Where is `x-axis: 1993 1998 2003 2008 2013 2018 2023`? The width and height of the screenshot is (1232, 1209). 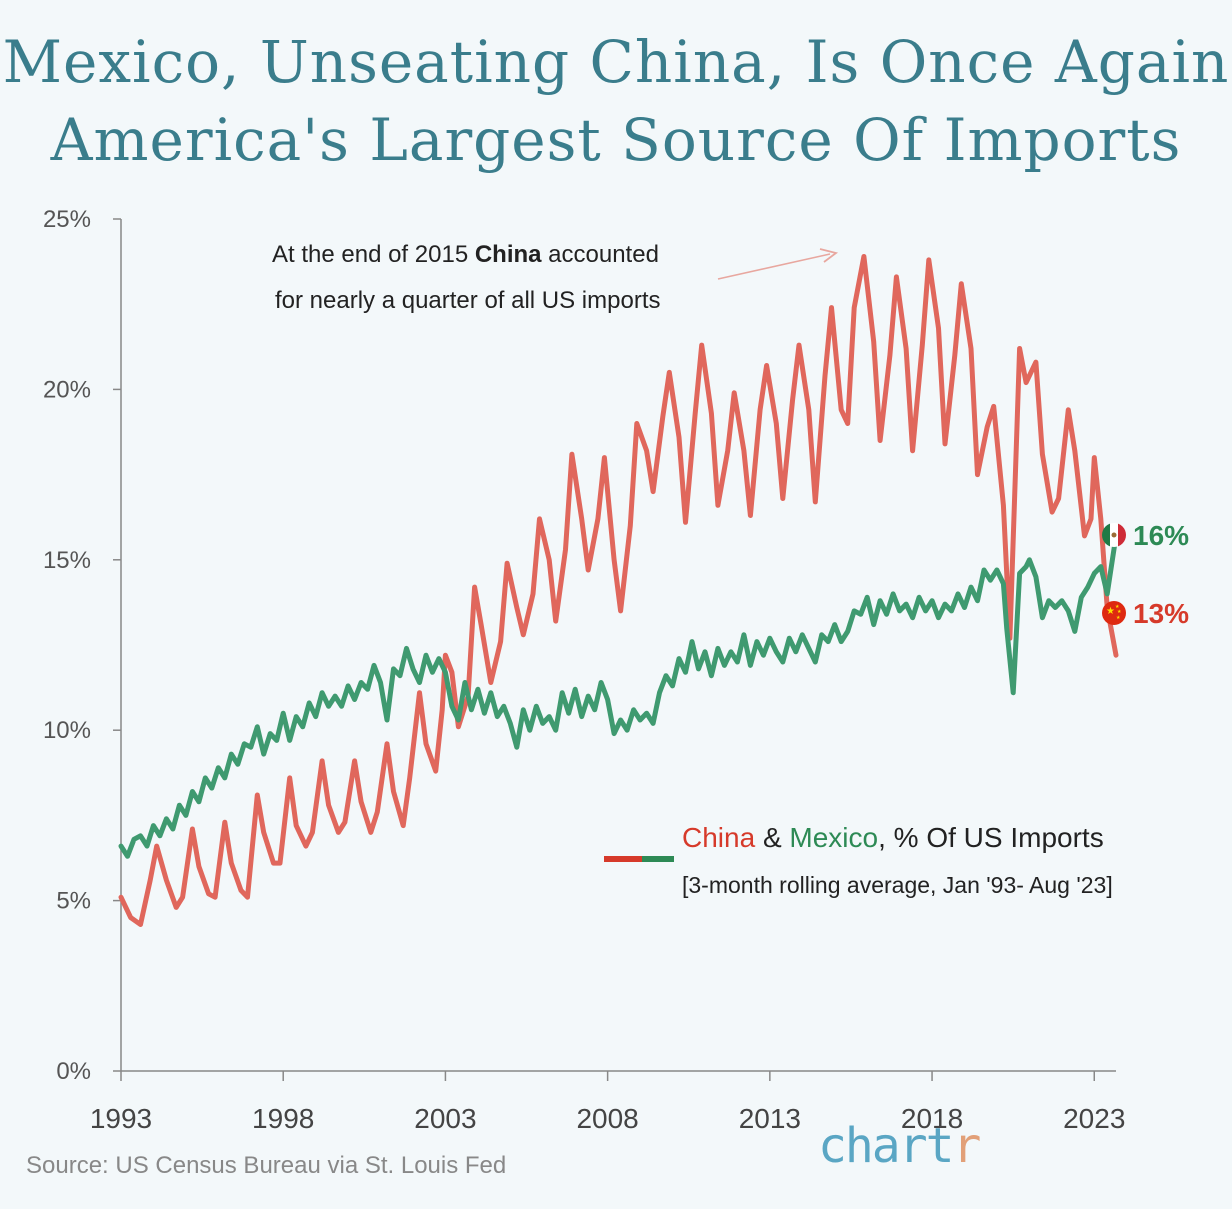 x-axis: 1993 1998 2003 2008 2013 2018 2023 is located at coordinates (607, 1102).